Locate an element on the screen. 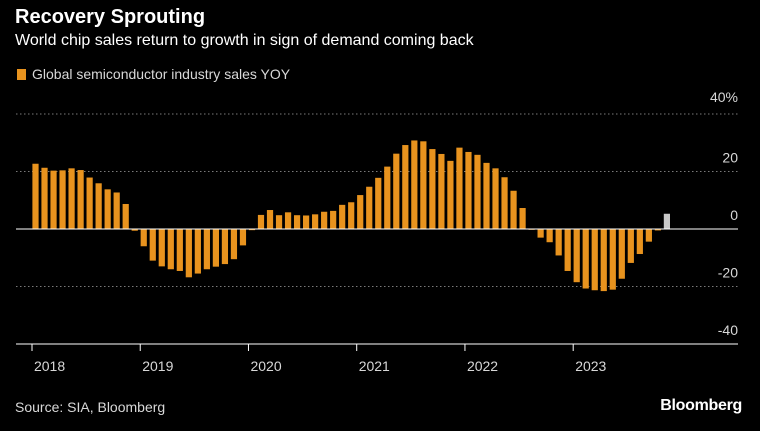 This screenshot has width=760, height=431. legend-label: Global semiconductor industry sales YOY is located at coordinates (161, 74).